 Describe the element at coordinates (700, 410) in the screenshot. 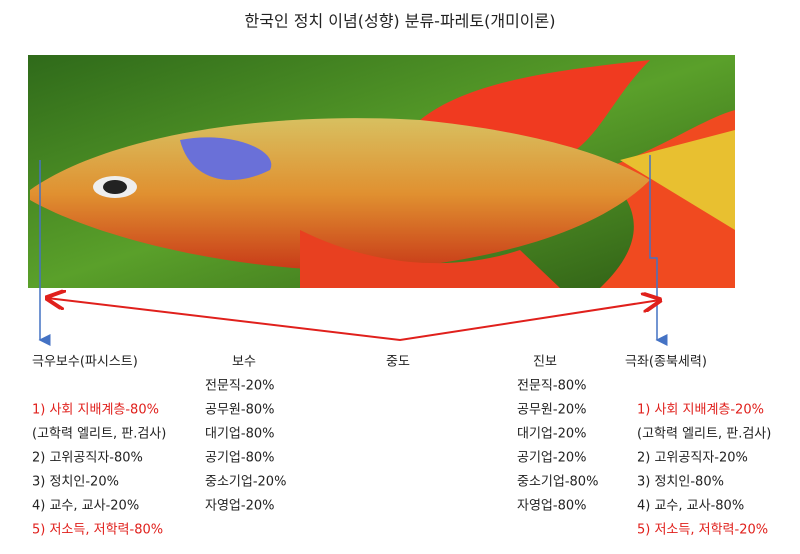

I see `column-item: 1) 사회 지배계층-20%` at that location.